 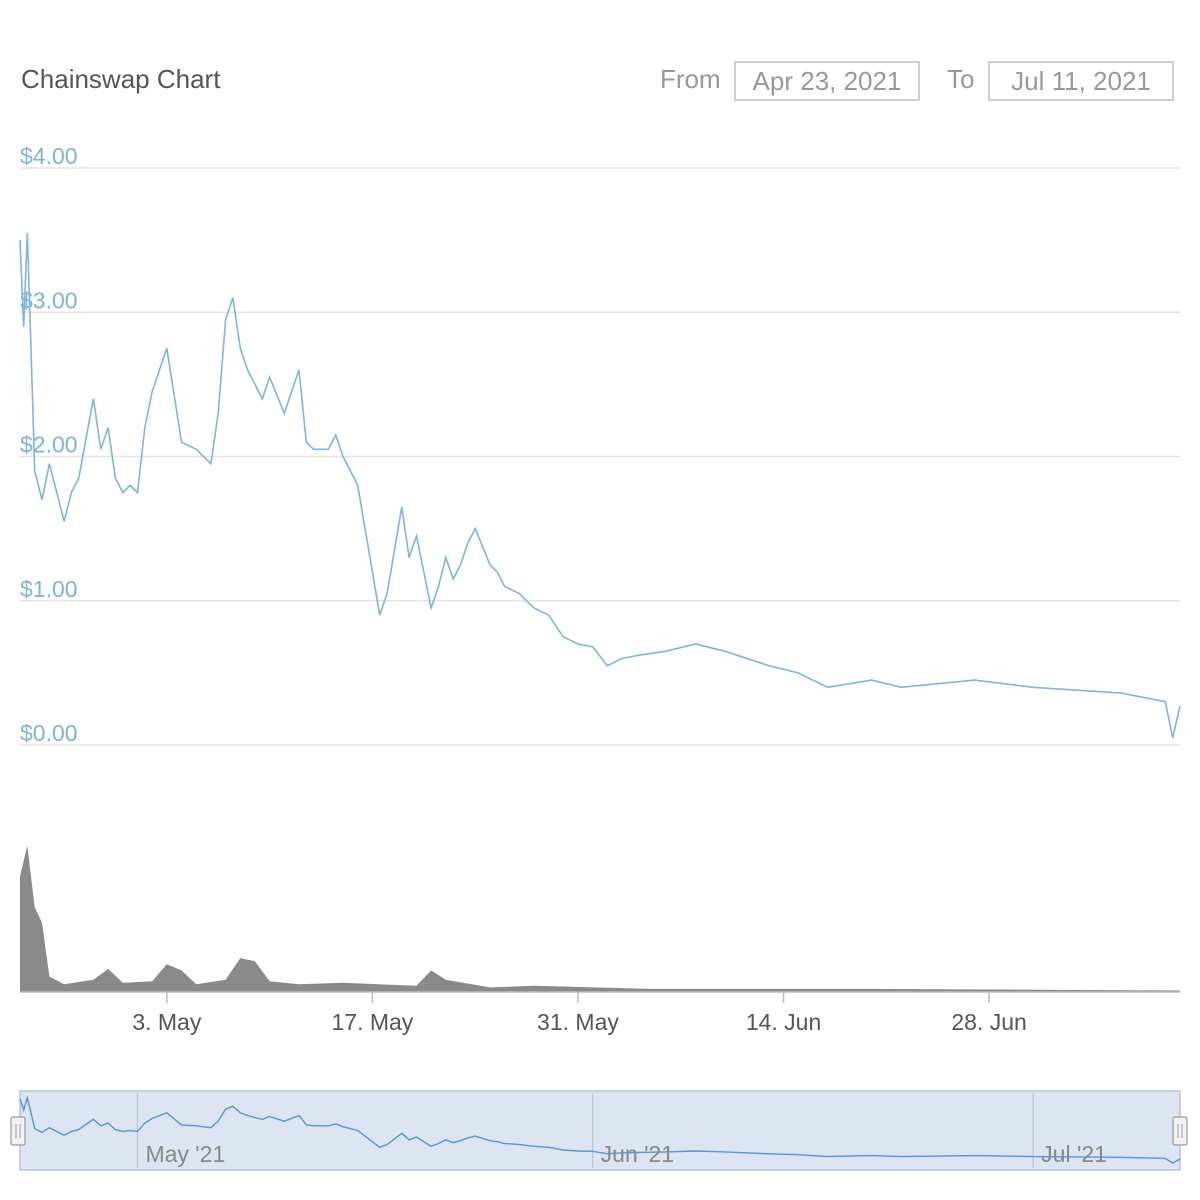 I want to click on x-tick-label: 28. Jun, so click(x=988, y=1022).